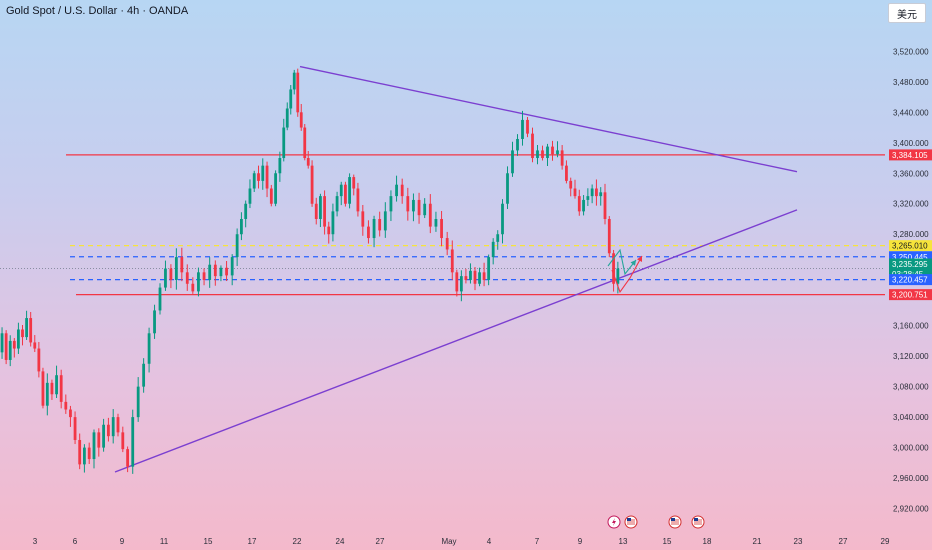 The image size is (932, 550). Describe the element at coordinates (911, 509) in the screenshot. I see `y-tick-label: 2,920.000` at that location.